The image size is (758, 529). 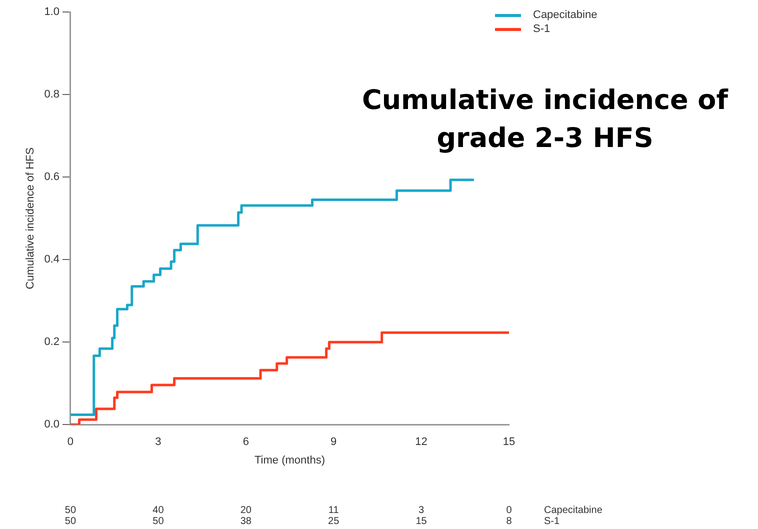 What do you see at coordinates (509, 442) in the screenshot?
I see `x-tick-label: 15` at bounding box center [509, 442].